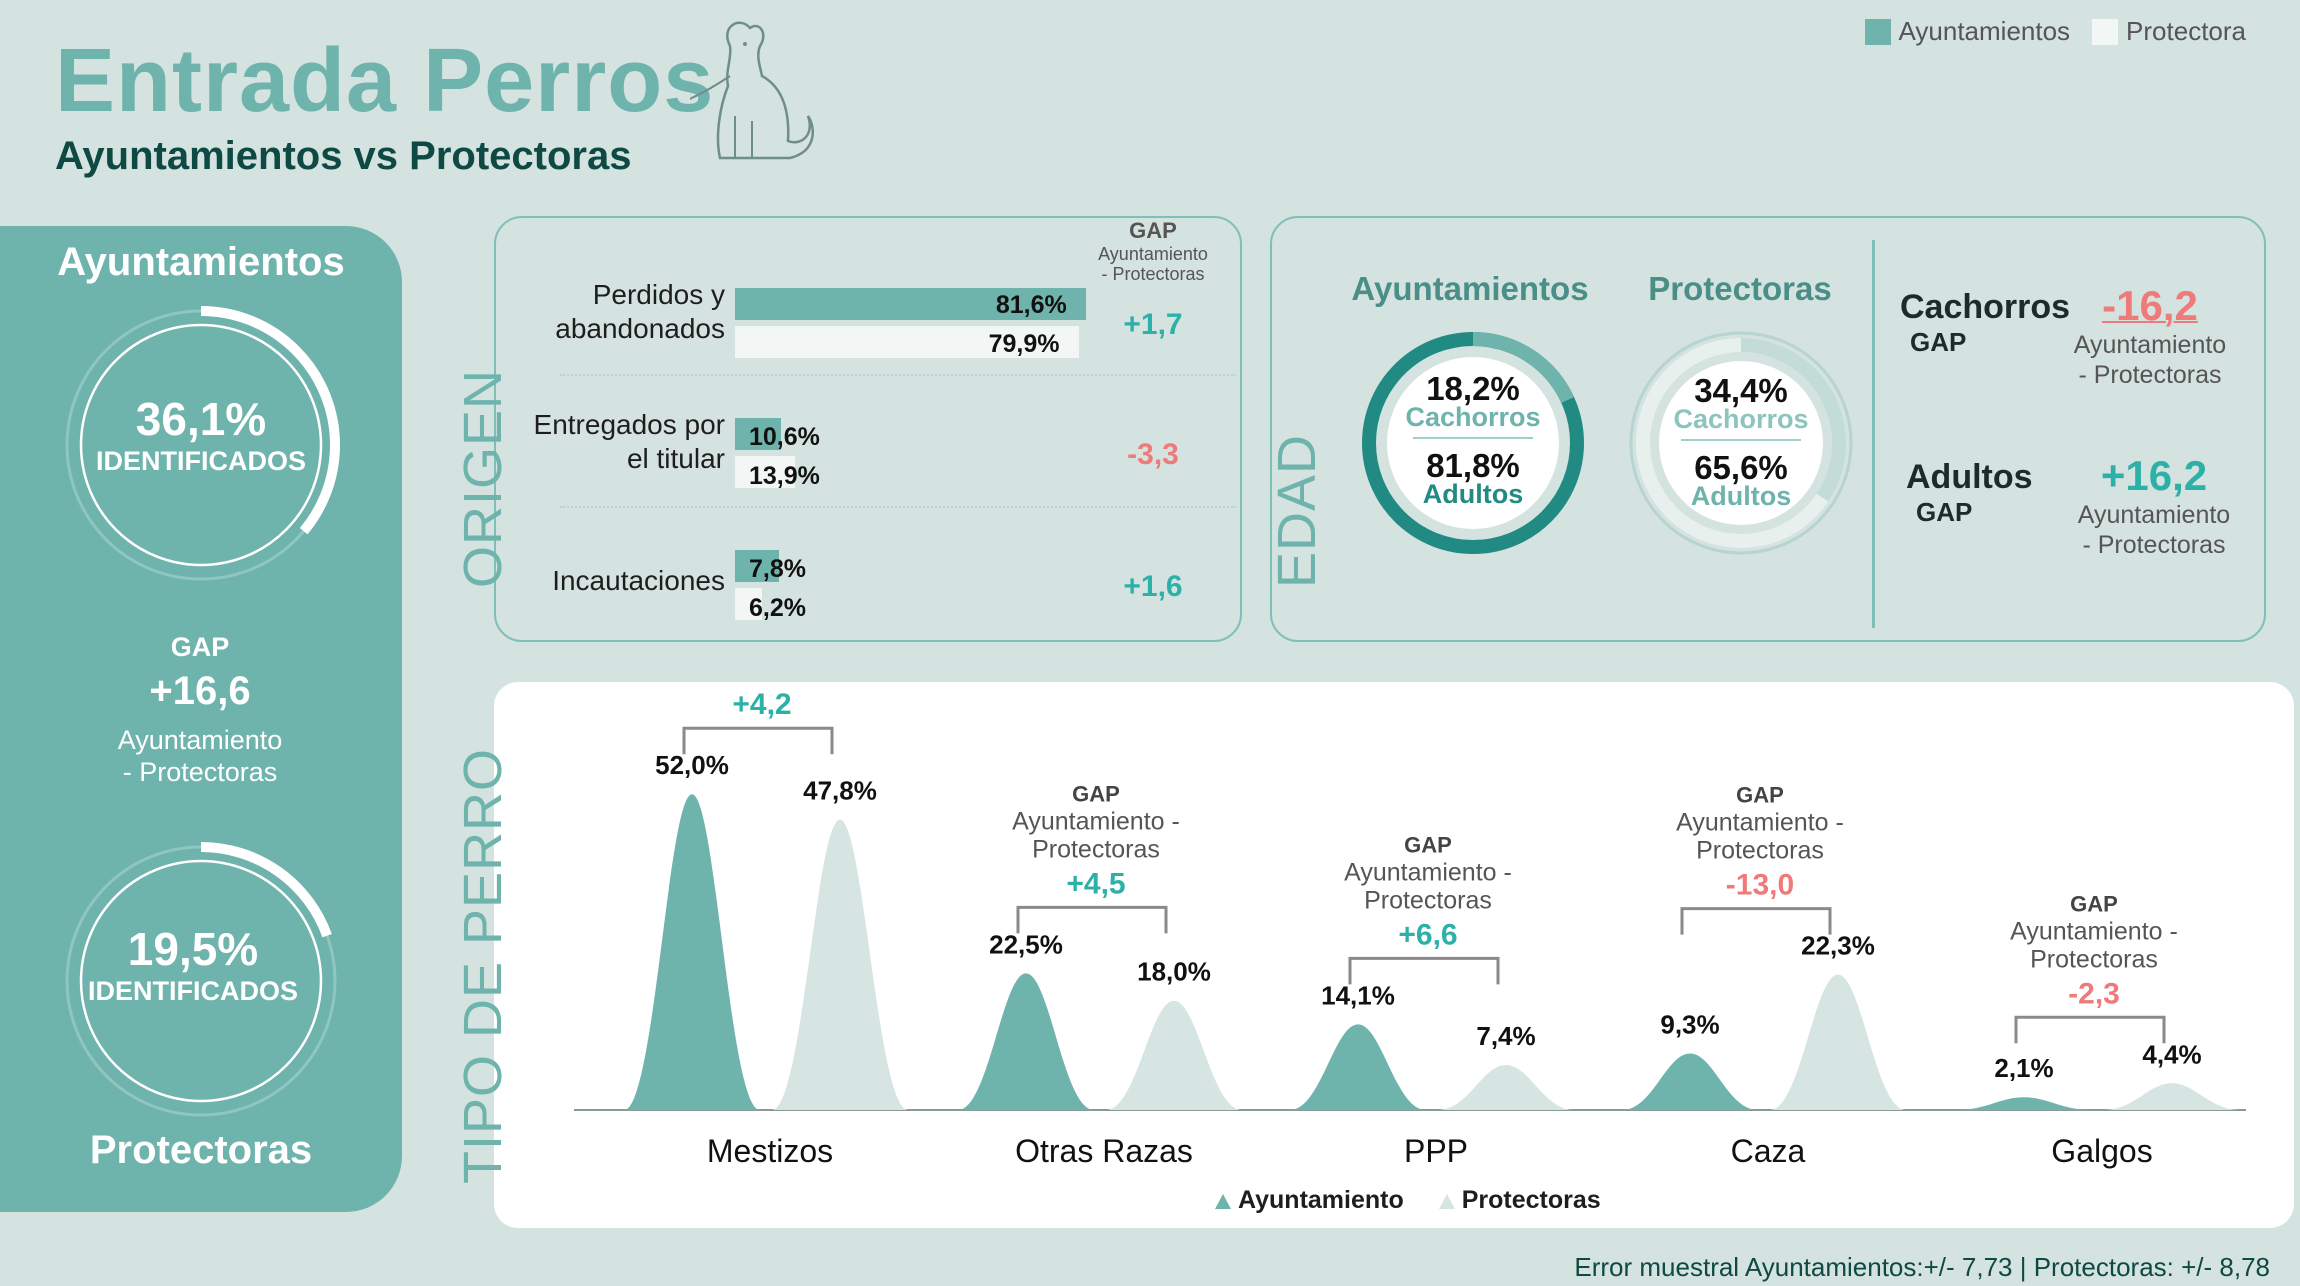 The image size is (2300, 1286). Describe the element at coordinates (1985, 307) in the screenshot. I see `gap-name: Cachorros` at that location.